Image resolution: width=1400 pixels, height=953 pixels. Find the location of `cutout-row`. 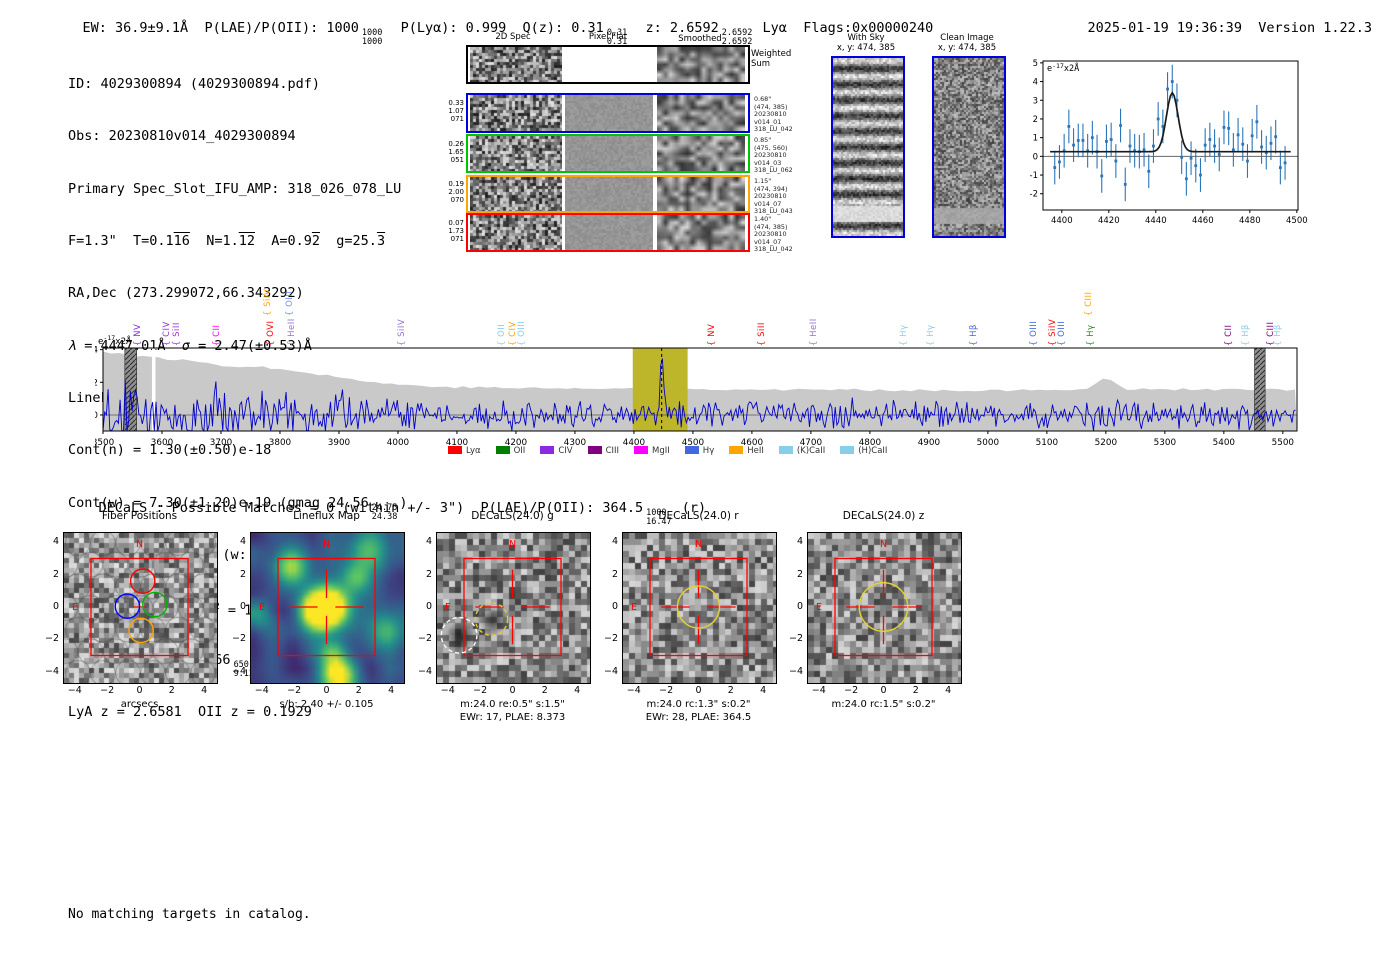

cutout-row is located at coordinates (608, 64).